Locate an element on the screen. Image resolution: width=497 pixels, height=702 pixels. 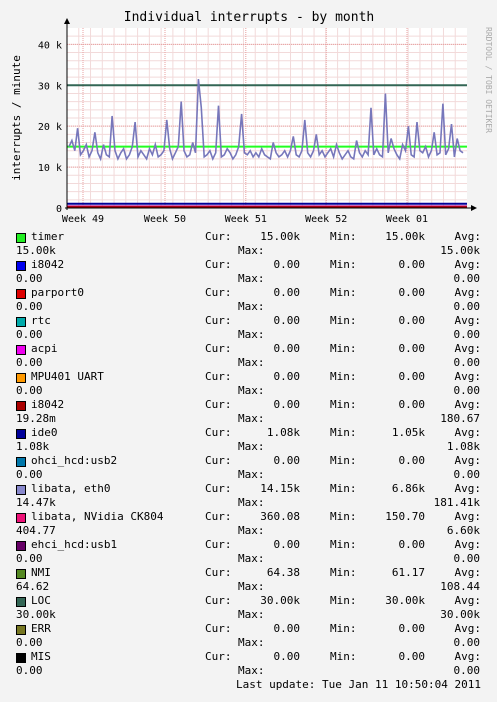
legend-series-name: ehci_hcd:usb1 is located at coordinates (74, 544).